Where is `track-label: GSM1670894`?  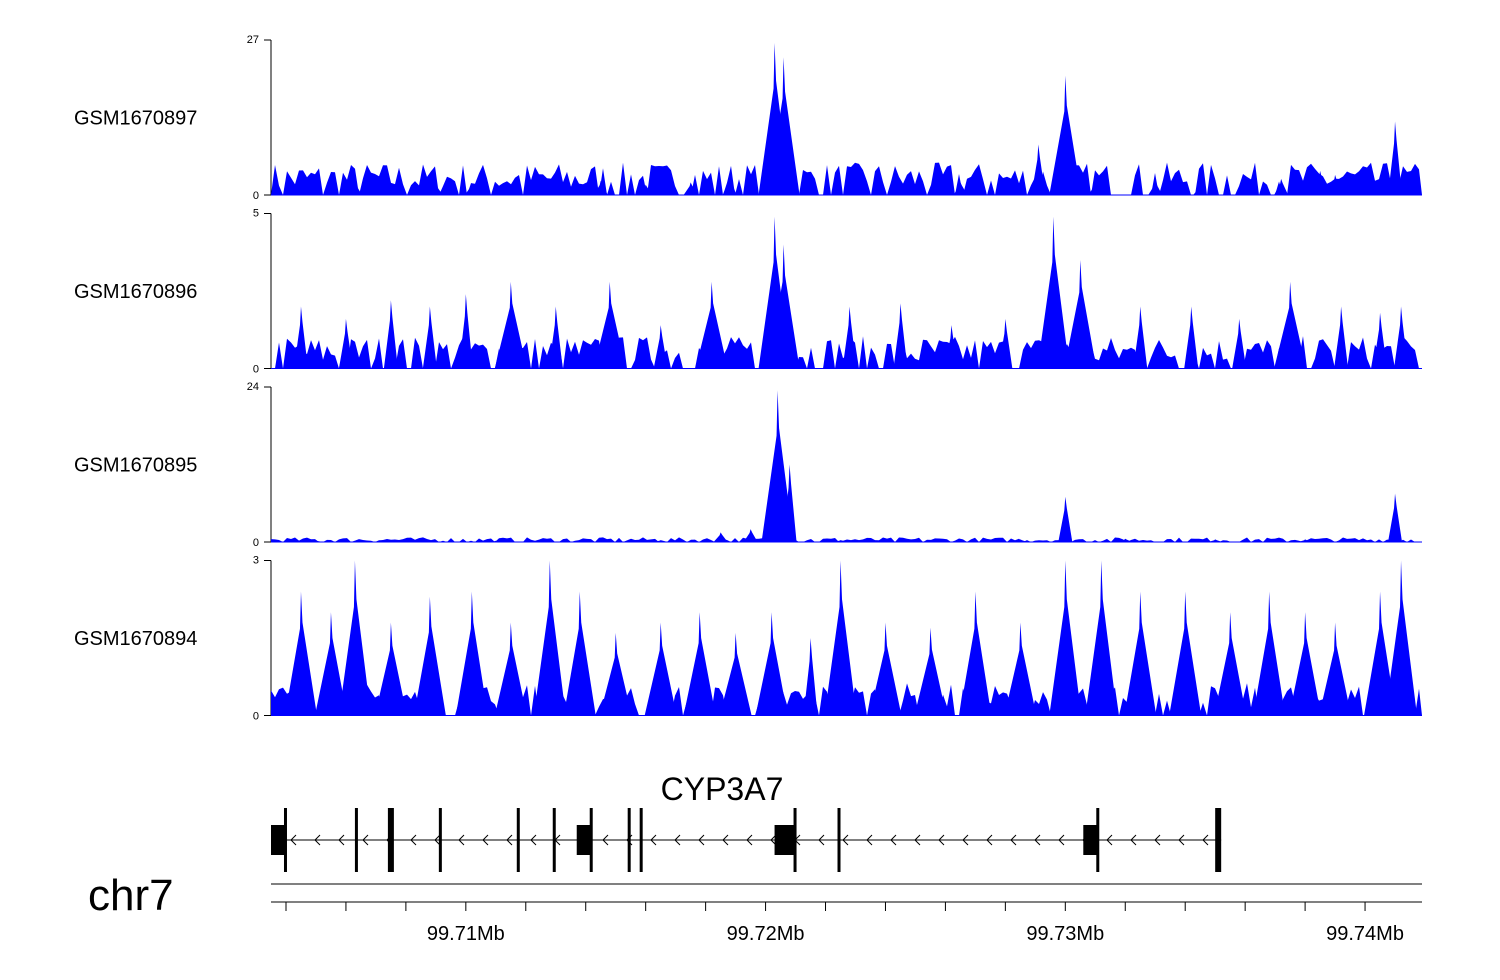 track-label: GSM1670894 is located at coordinates (135, 639).